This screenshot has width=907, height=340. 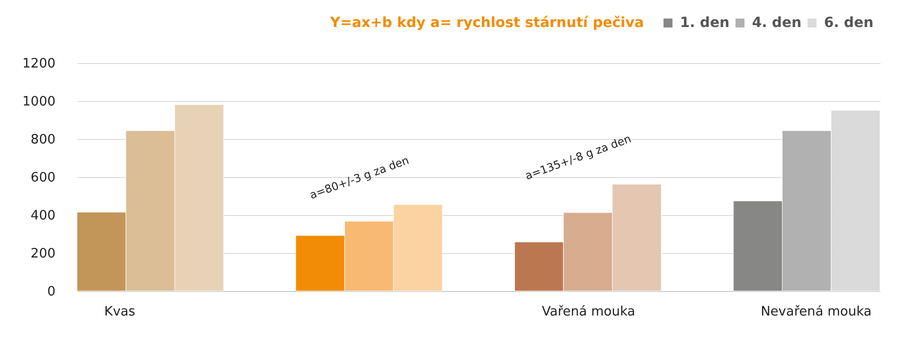 I want to click on x-tick-label: Vařená mouka, so click(x=589, y=312).